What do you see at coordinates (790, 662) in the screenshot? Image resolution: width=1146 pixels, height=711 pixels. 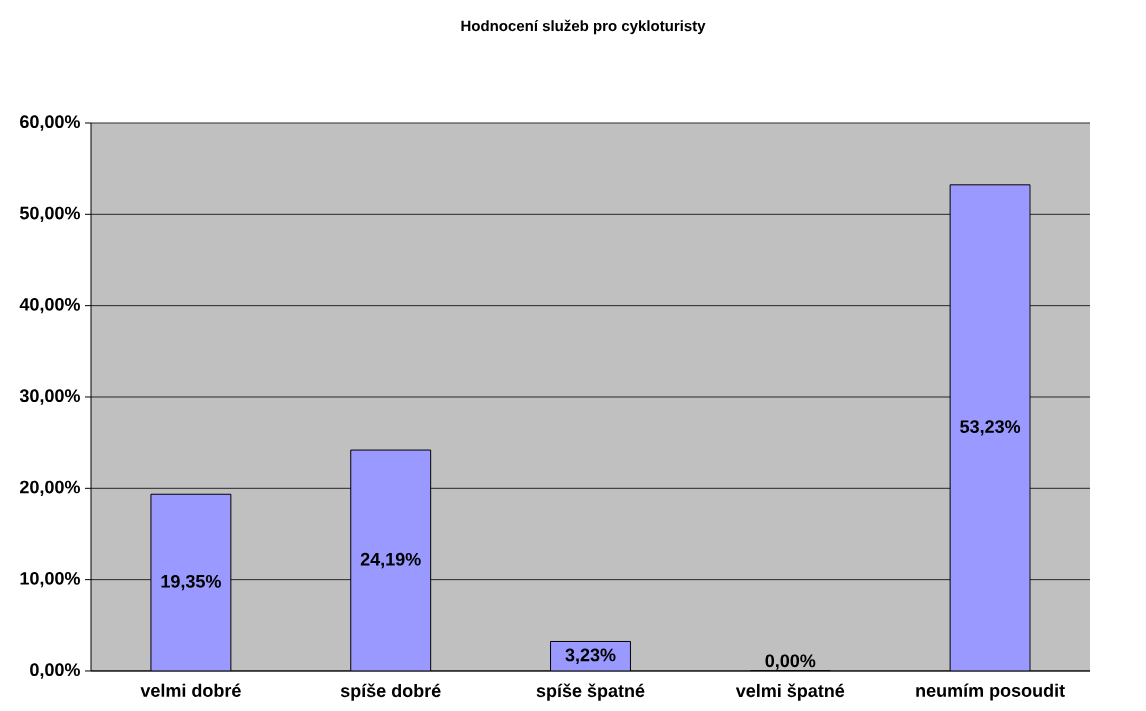 I see `data-label: 0,00%` at bounding box center [790, 662].